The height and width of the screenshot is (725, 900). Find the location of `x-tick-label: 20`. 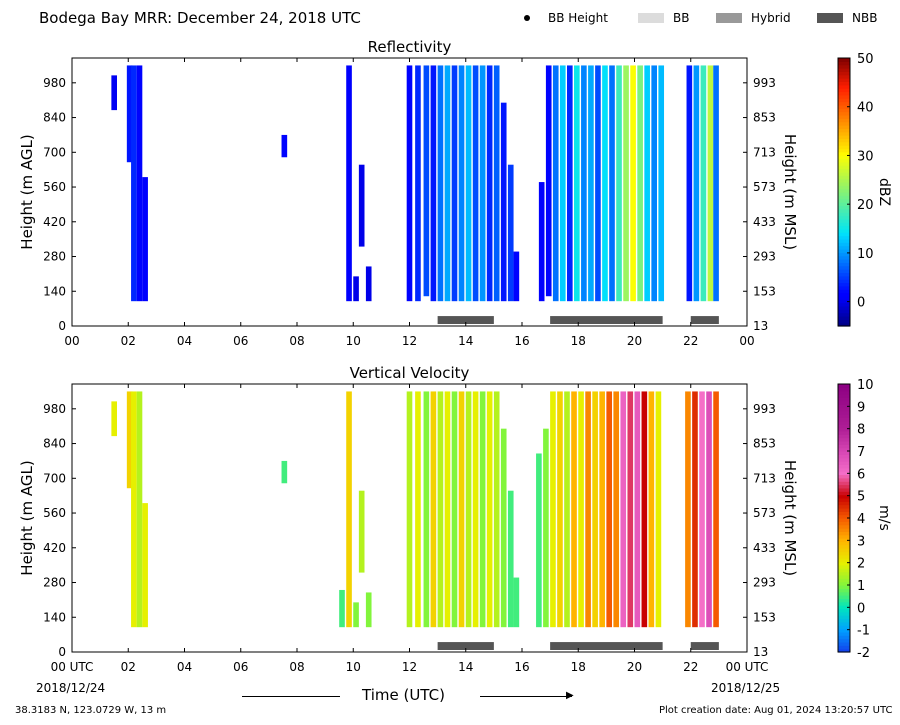

x-tick-label: 20 is located at coordinates (634, 341).